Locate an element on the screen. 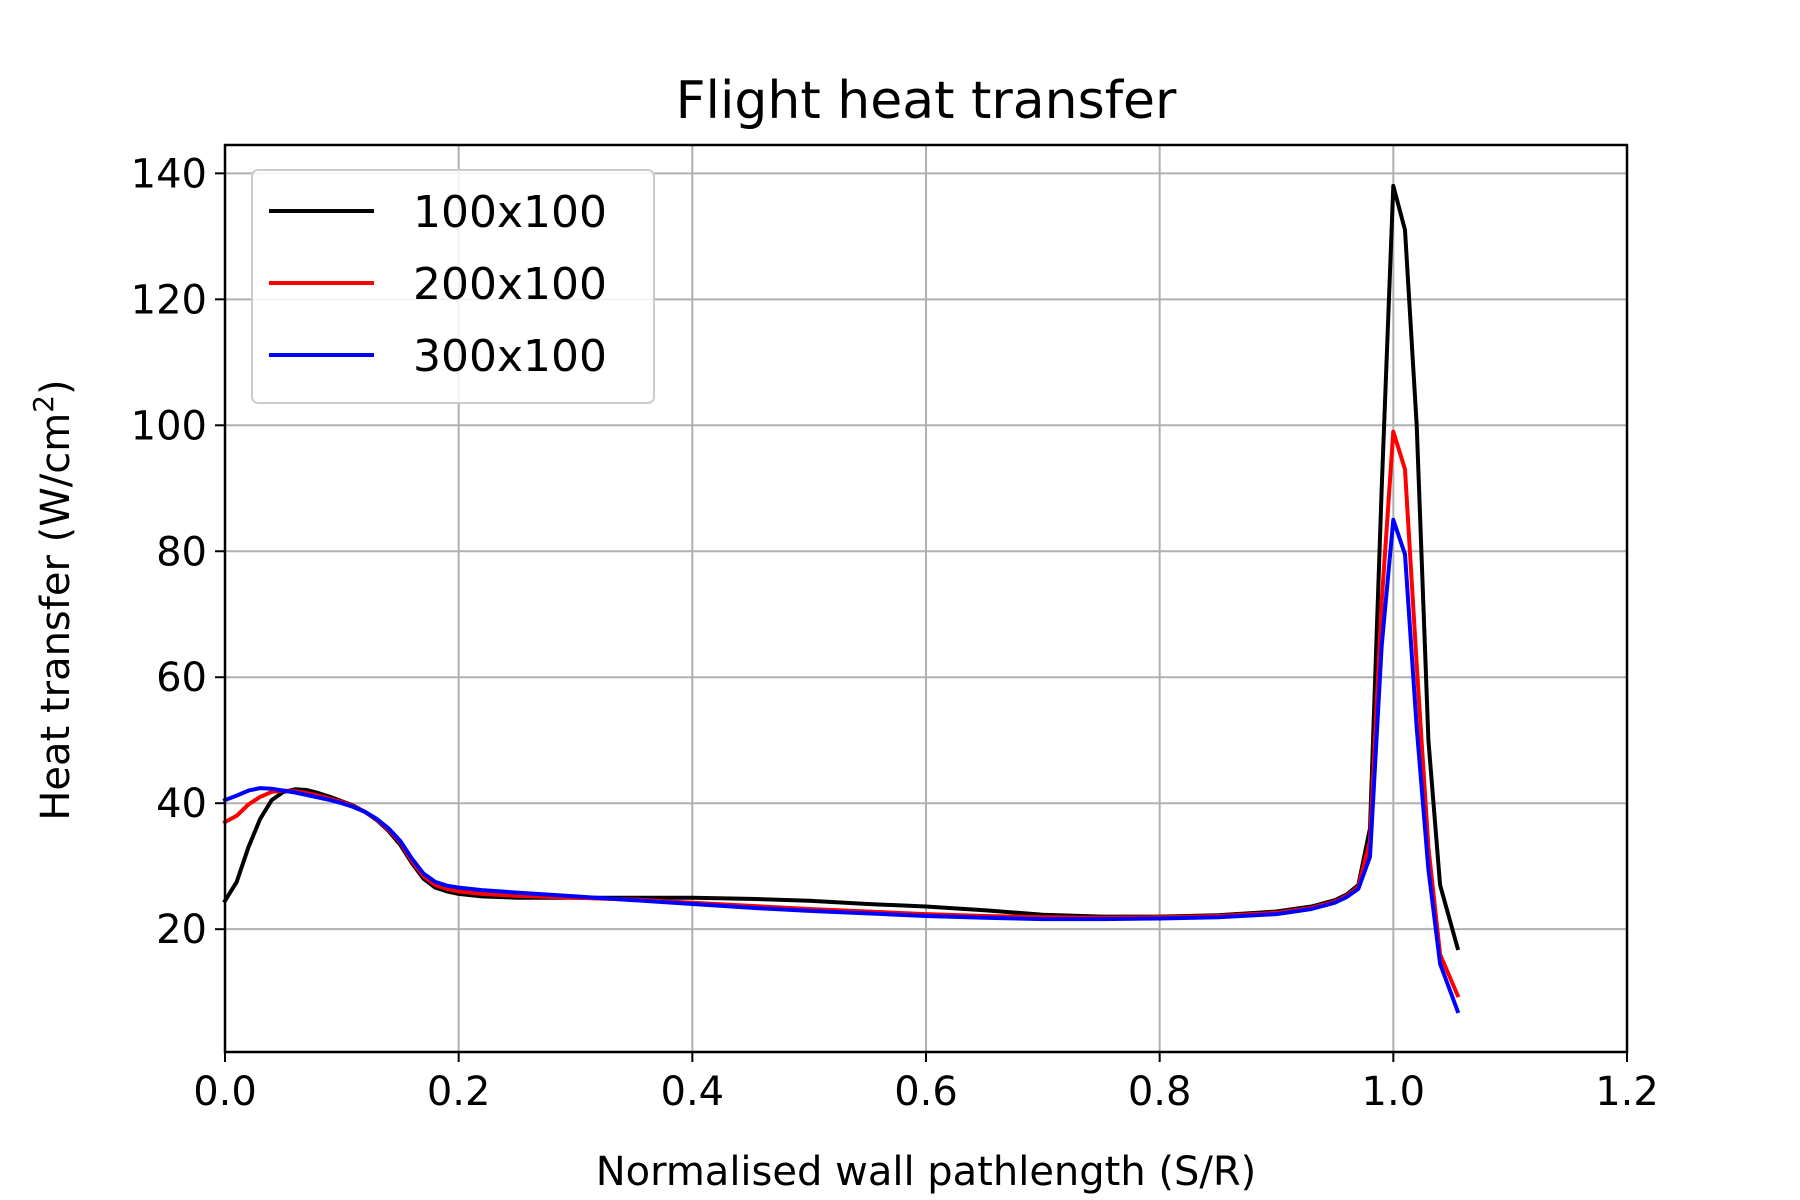  y-tick-label: 20 is located at coordinates (181, 930).